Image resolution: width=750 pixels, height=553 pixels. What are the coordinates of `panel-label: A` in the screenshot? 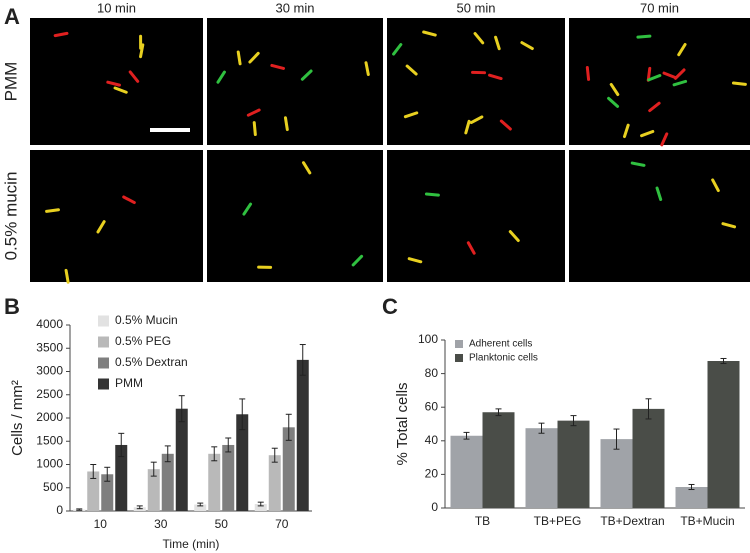 It's located at (12, 16).